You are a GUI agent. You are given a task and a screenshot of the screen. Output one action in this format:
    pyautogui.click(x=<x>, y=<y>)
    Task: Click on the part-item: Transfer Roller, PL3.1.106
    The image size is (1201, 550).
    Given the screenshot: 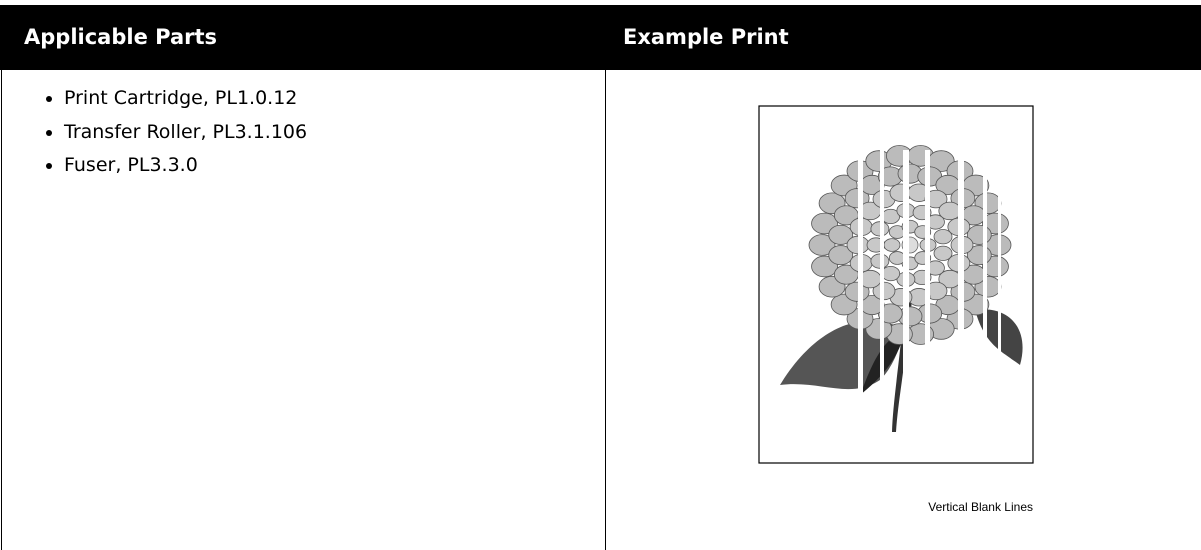 What is the action you would take?
    pyautogui.click(x=185, y=133)
    